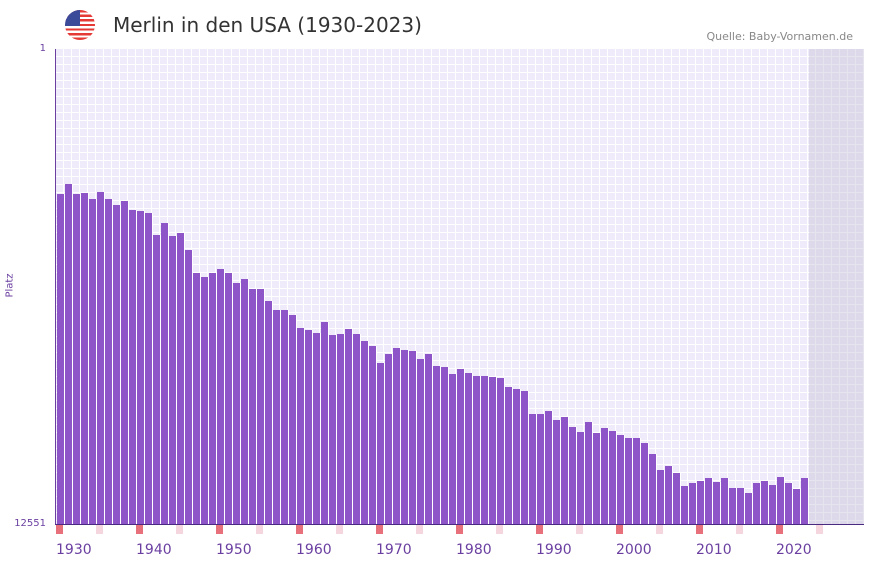 This screenshot has height=567, width=873. I want to click on bar-1978, so click(445, 445).